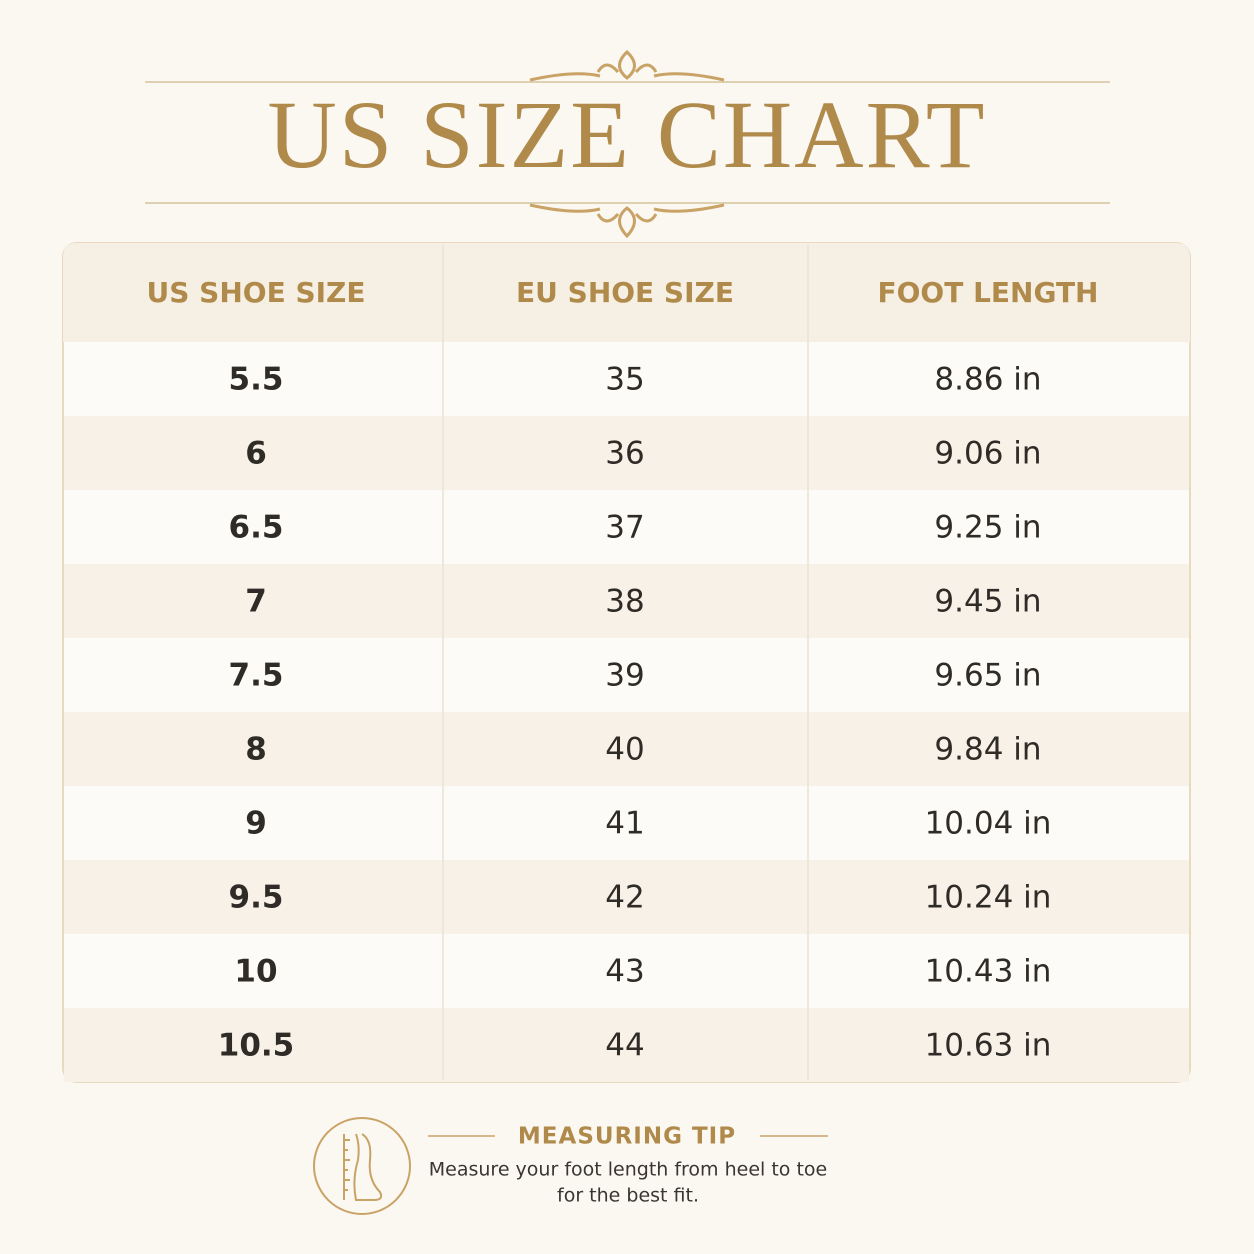 The height and width of the screenshot is (1254, 1254). What do you see at coordinates (987, 454) in the screenshot?
I see `table-cell: 9.06 in` at bounding box center [987, 454].